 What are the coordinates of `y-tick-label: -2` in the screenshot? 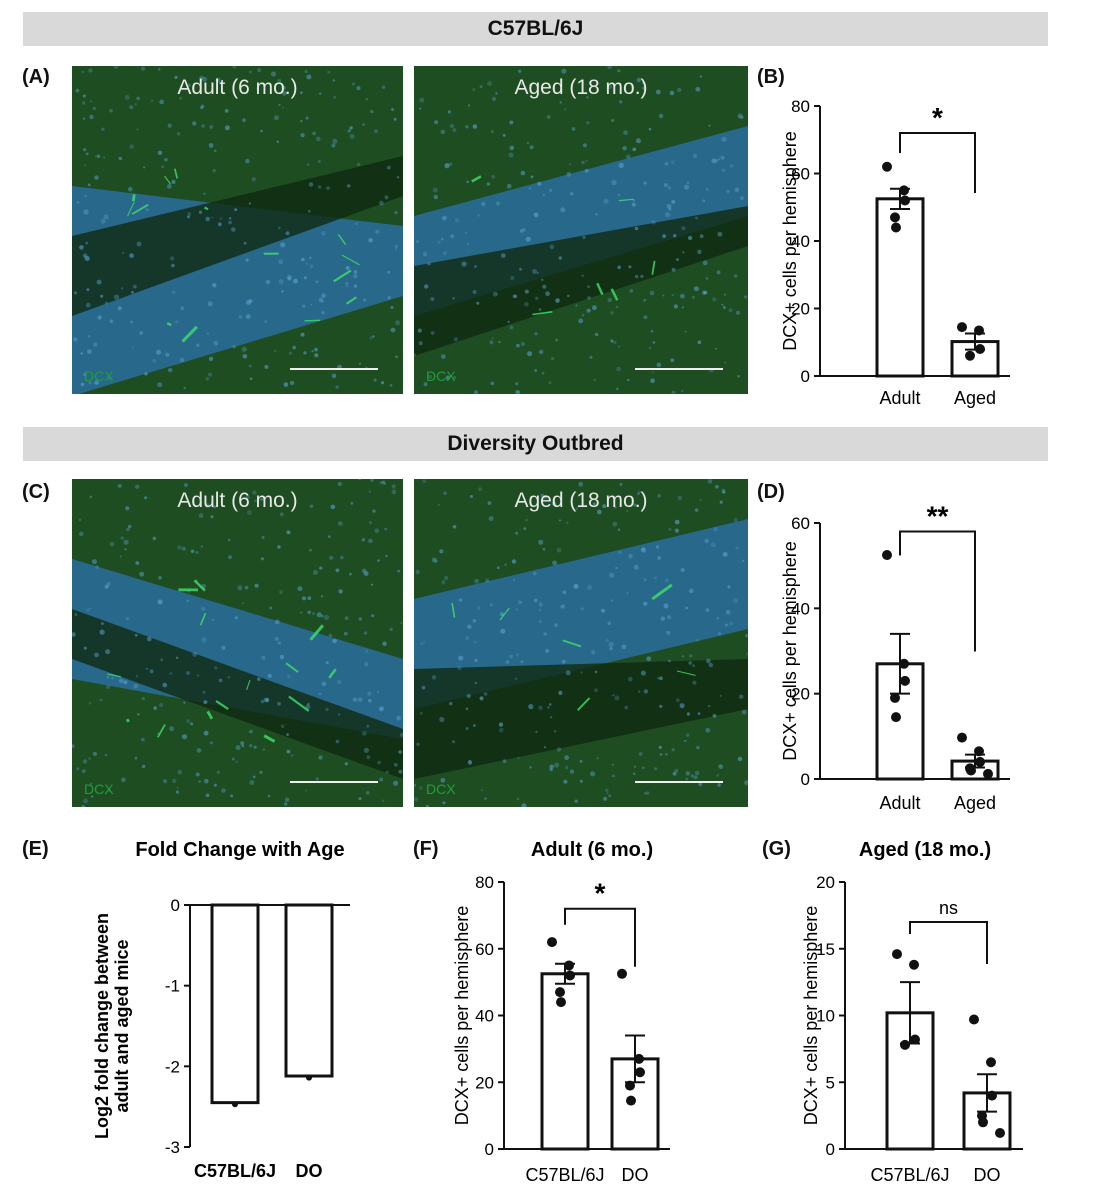 It's located at (172, 1066).